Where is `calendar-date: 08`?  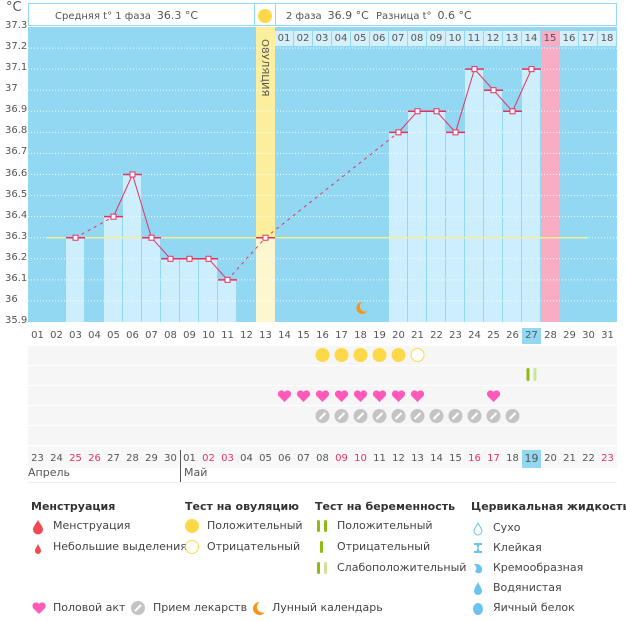 calendar-date: 08 is located at coordinates (322, 458).